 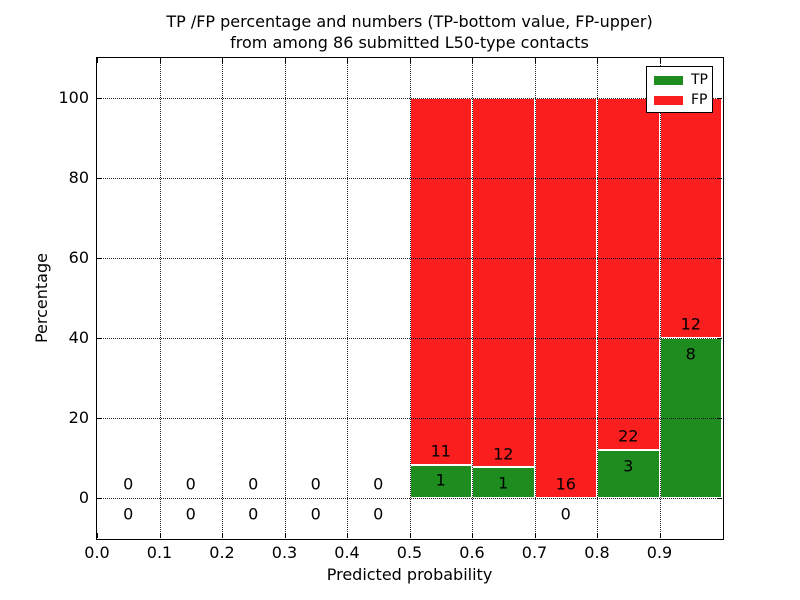 I want to click on x-tick-top-0.4, so click(x=348, y=60).